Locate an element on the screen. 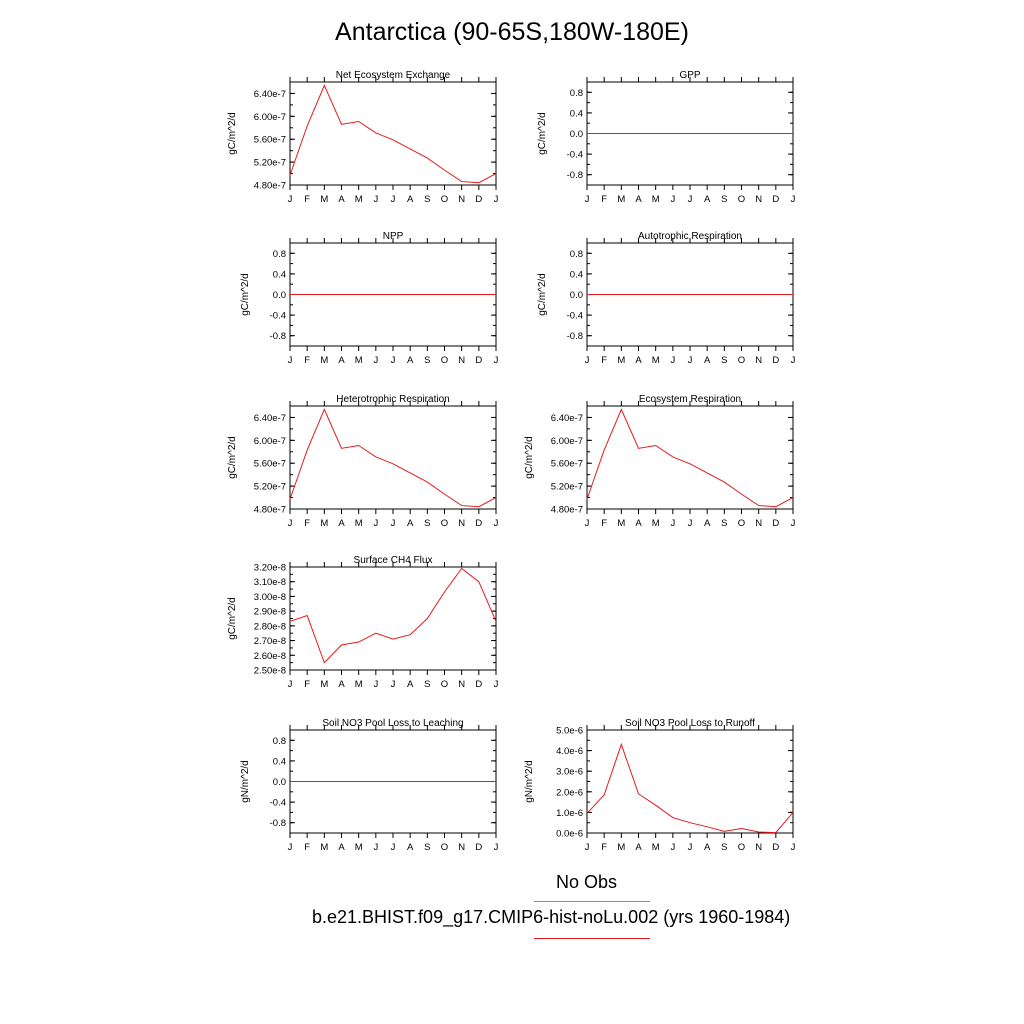 This screenshot has width=1024, height=1024. plot-frame is located at coordinates (393, 457).